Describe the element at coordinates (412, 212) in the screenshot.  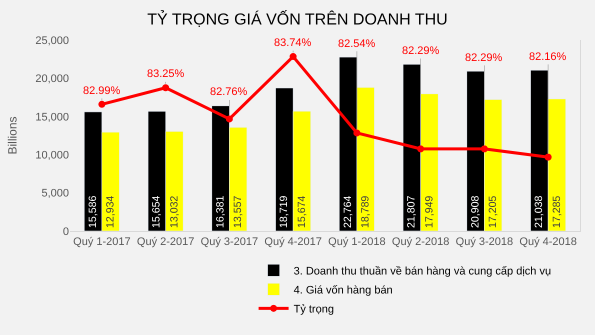
I see `data-label: 21,807` at that location.